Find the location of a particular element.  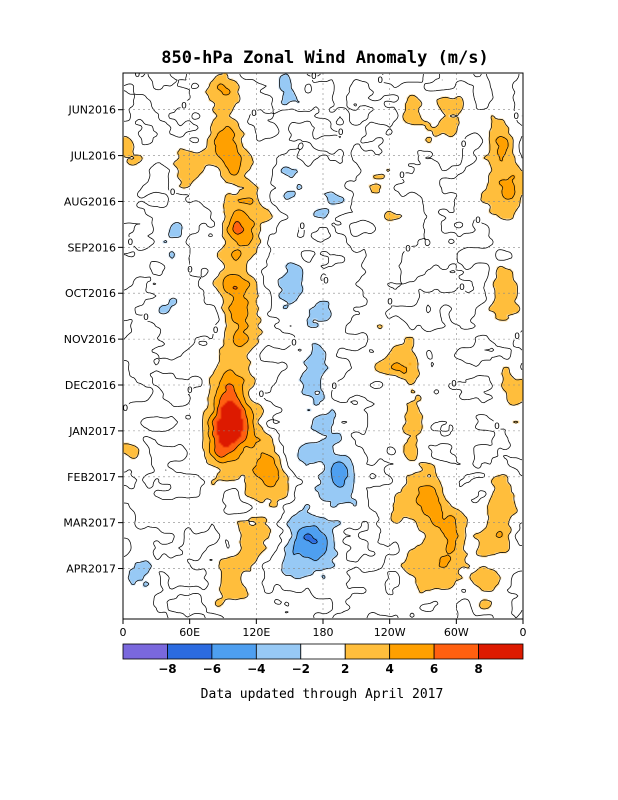

colorbar-label: 8 is located at coordinates (478, 669).